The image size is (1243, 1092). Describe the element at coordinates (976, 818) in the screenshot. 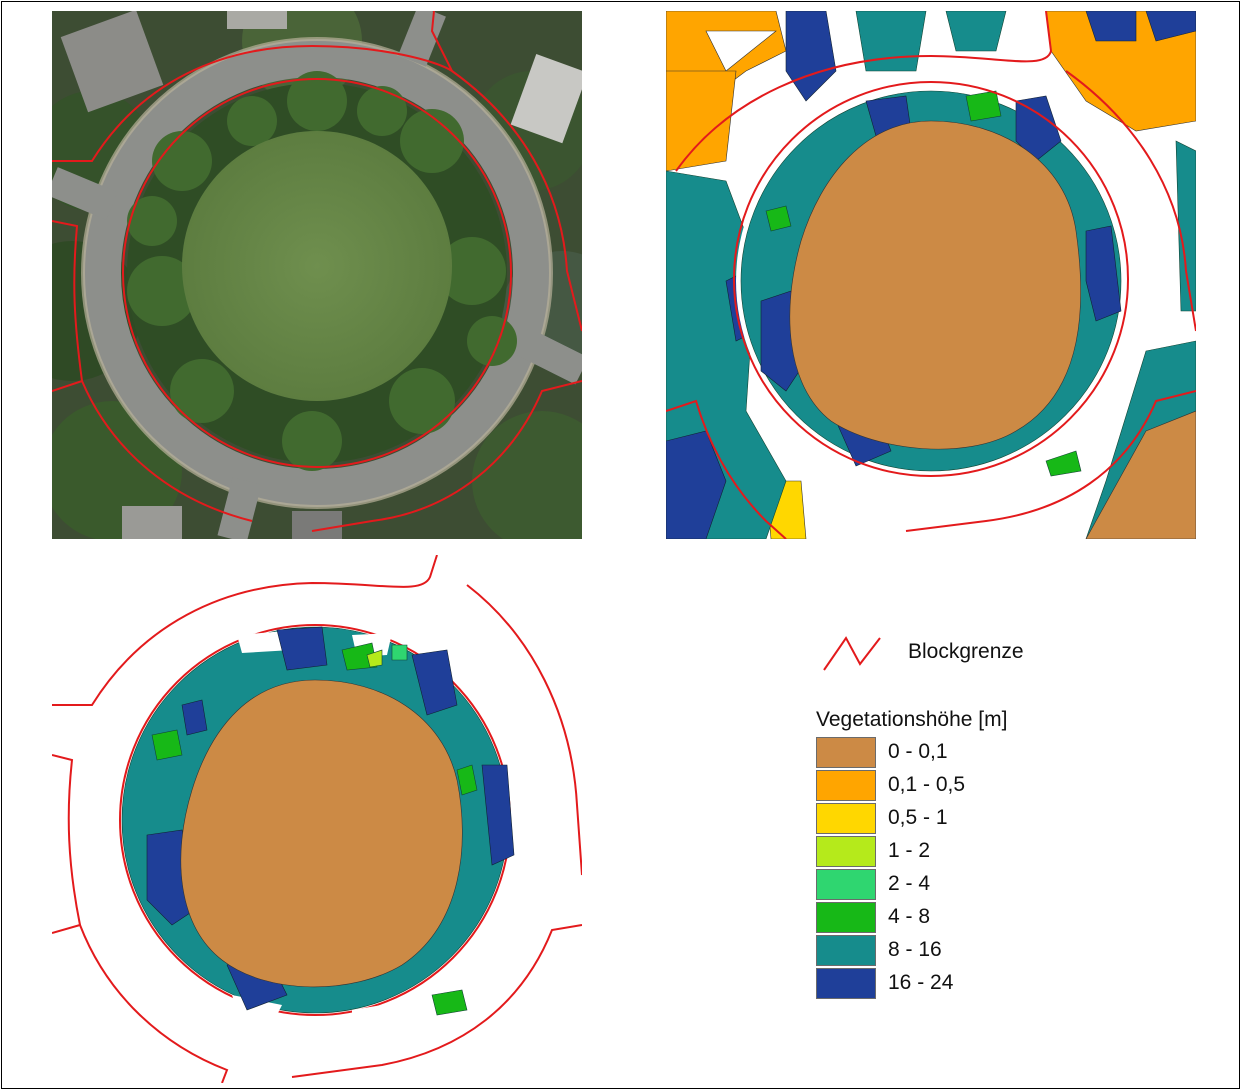

I see `legend-item: 0,5 - 1` at that location.